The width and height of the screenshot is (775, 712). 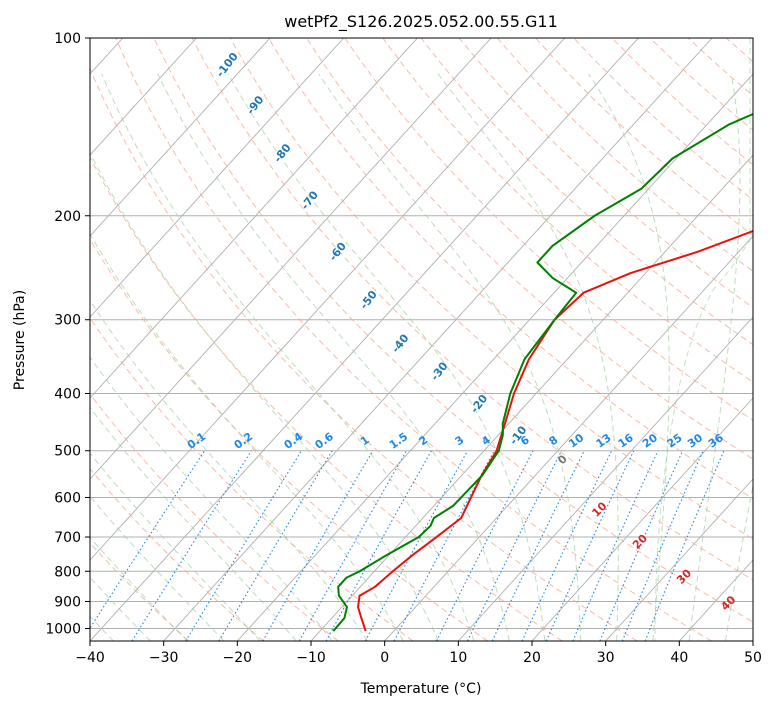 What do you see at coordinates (67, 217) in the screenshot?
I see `y-tick-label: 200` at bounding box center [67, 217].